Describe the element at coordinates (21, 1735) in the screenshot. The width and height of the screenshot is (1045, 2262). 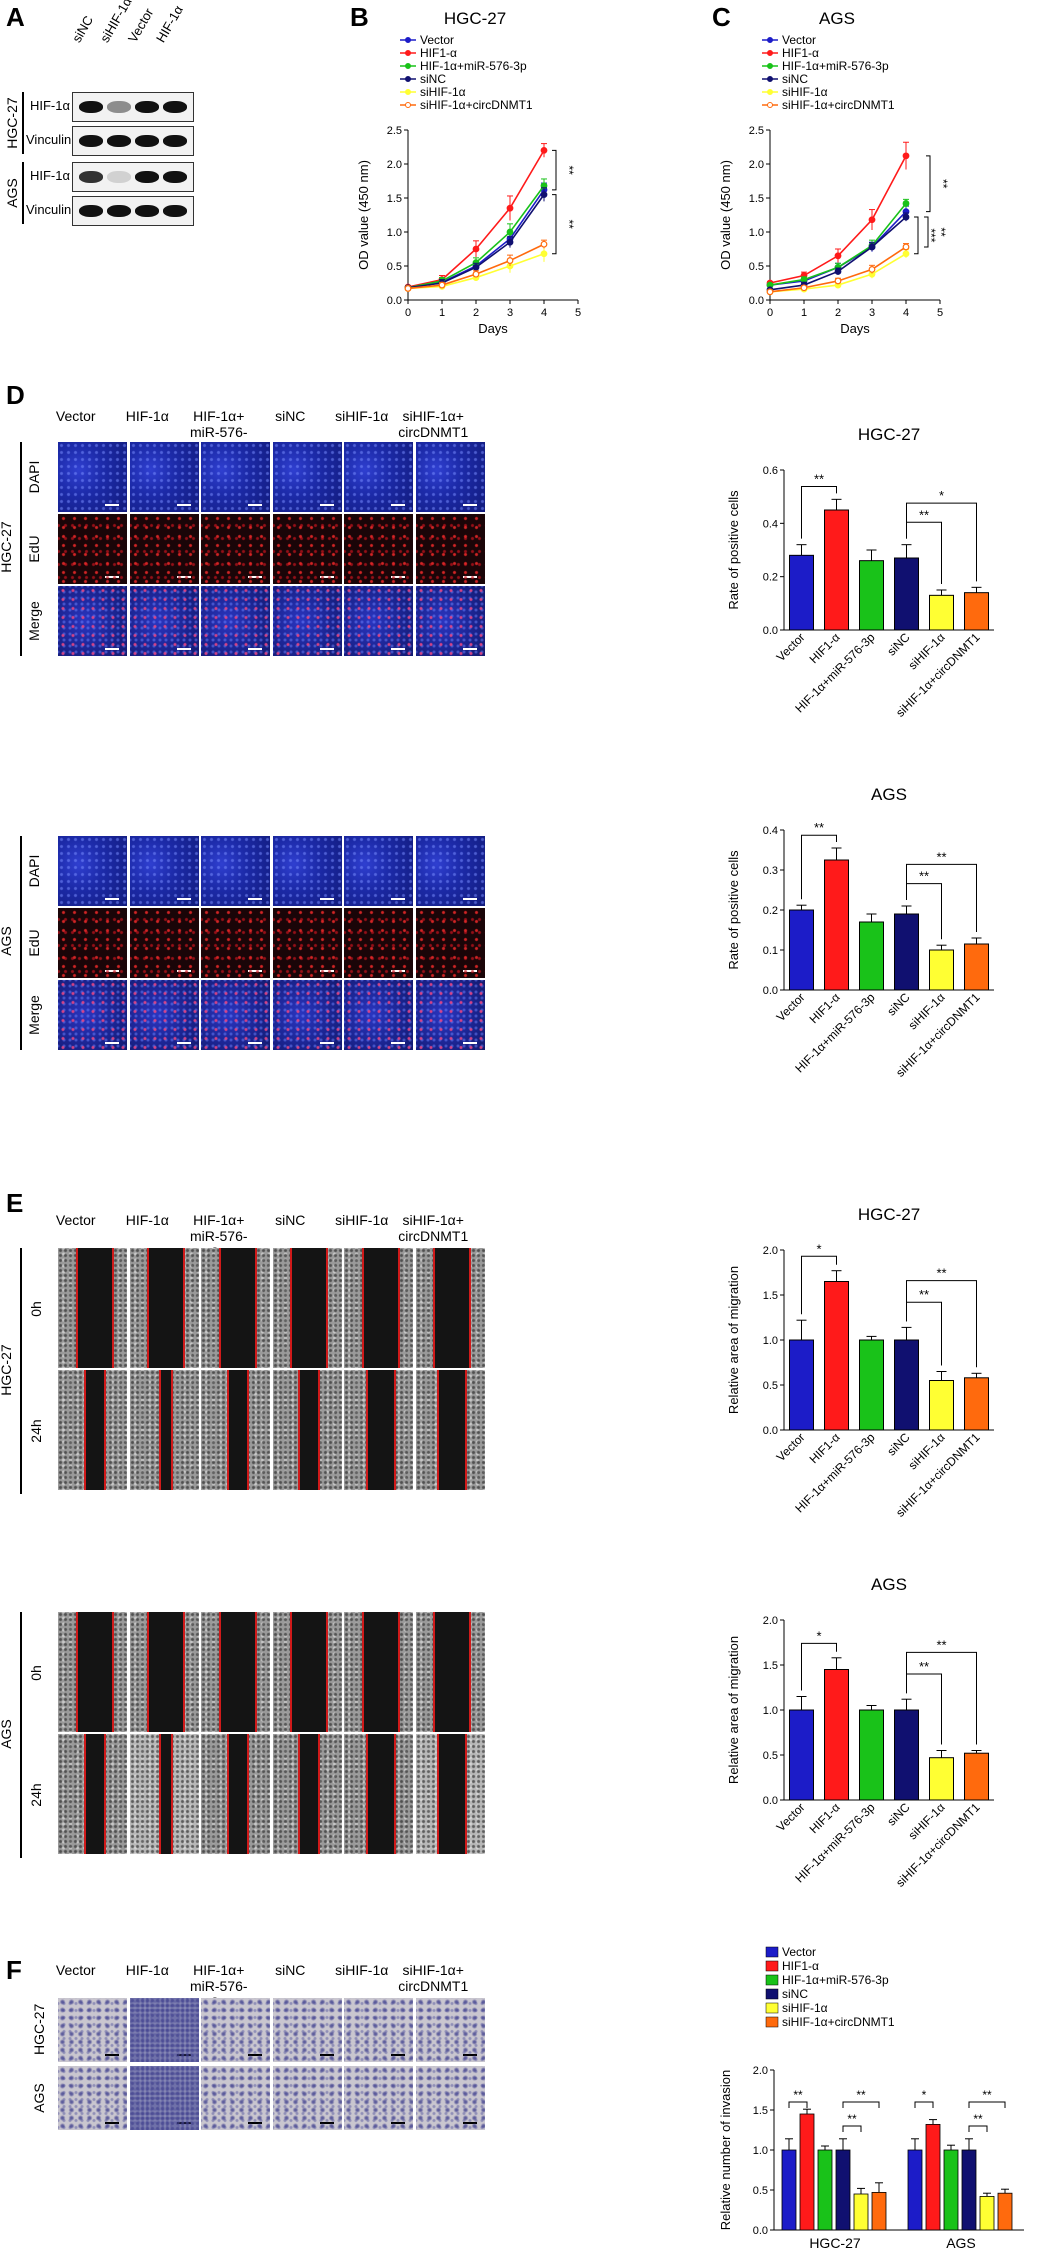
I see `group-bracket` at that location.